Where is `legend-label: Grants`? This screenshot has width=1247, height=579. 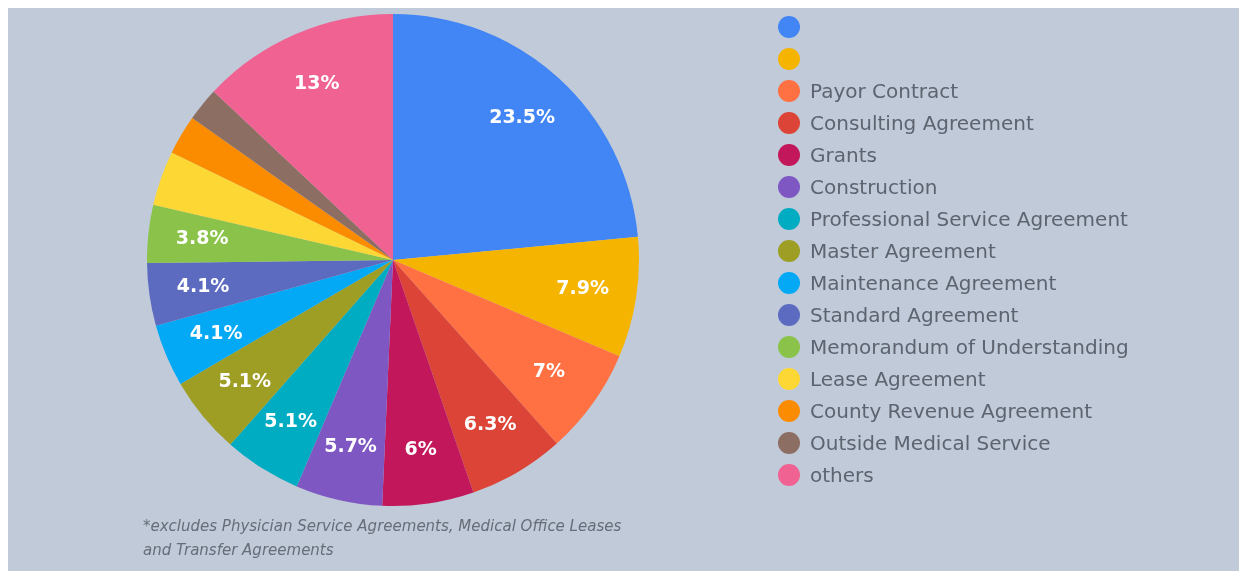 legend-label: Grants is located at coordinates (843, 155).